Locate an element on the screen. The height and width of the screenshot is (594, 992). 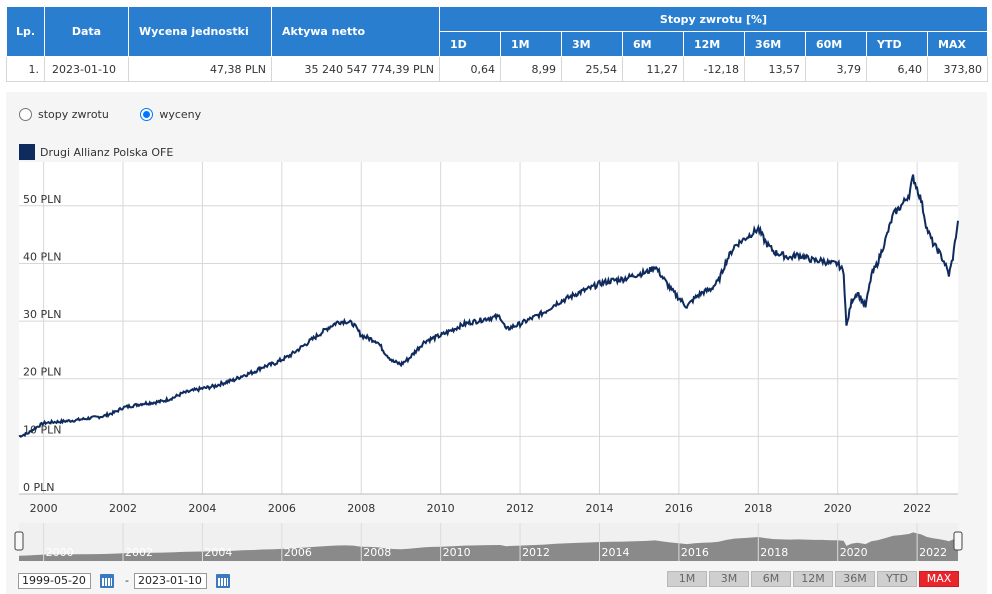
range-button-36m: 36M is located at coordinates (855, 579).